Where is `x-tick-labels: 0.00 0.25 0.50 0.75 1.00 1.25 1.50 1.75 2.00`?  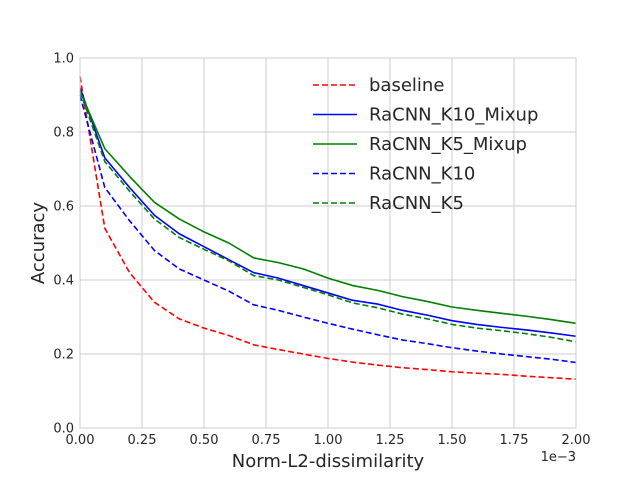 x-tick-labels: 0.00 0.25 0.50 0.75 1.00 1.25 1.50 1.75 2.00 is located at coordinates (328, 440).